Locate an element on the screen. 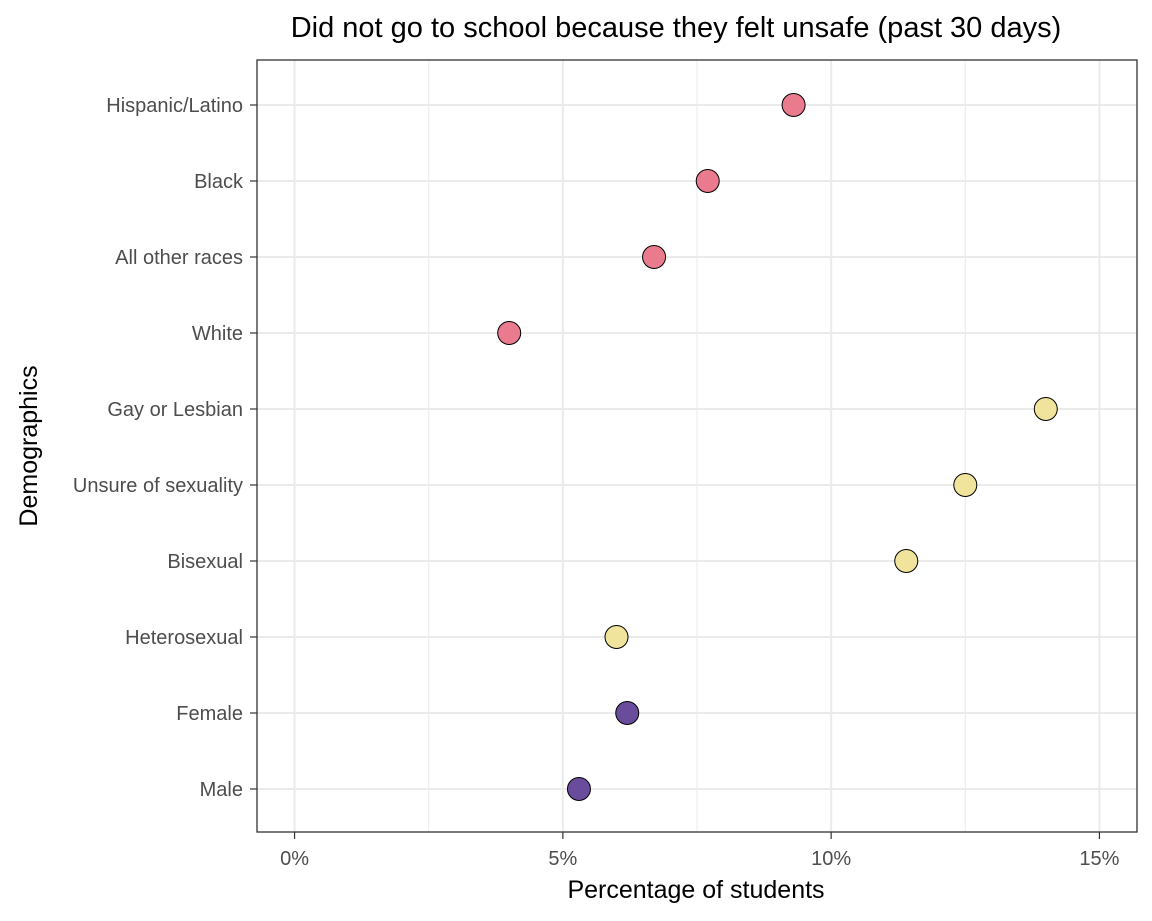  data-point-gay-or-lesbian is located at coordinates (1045, 409).